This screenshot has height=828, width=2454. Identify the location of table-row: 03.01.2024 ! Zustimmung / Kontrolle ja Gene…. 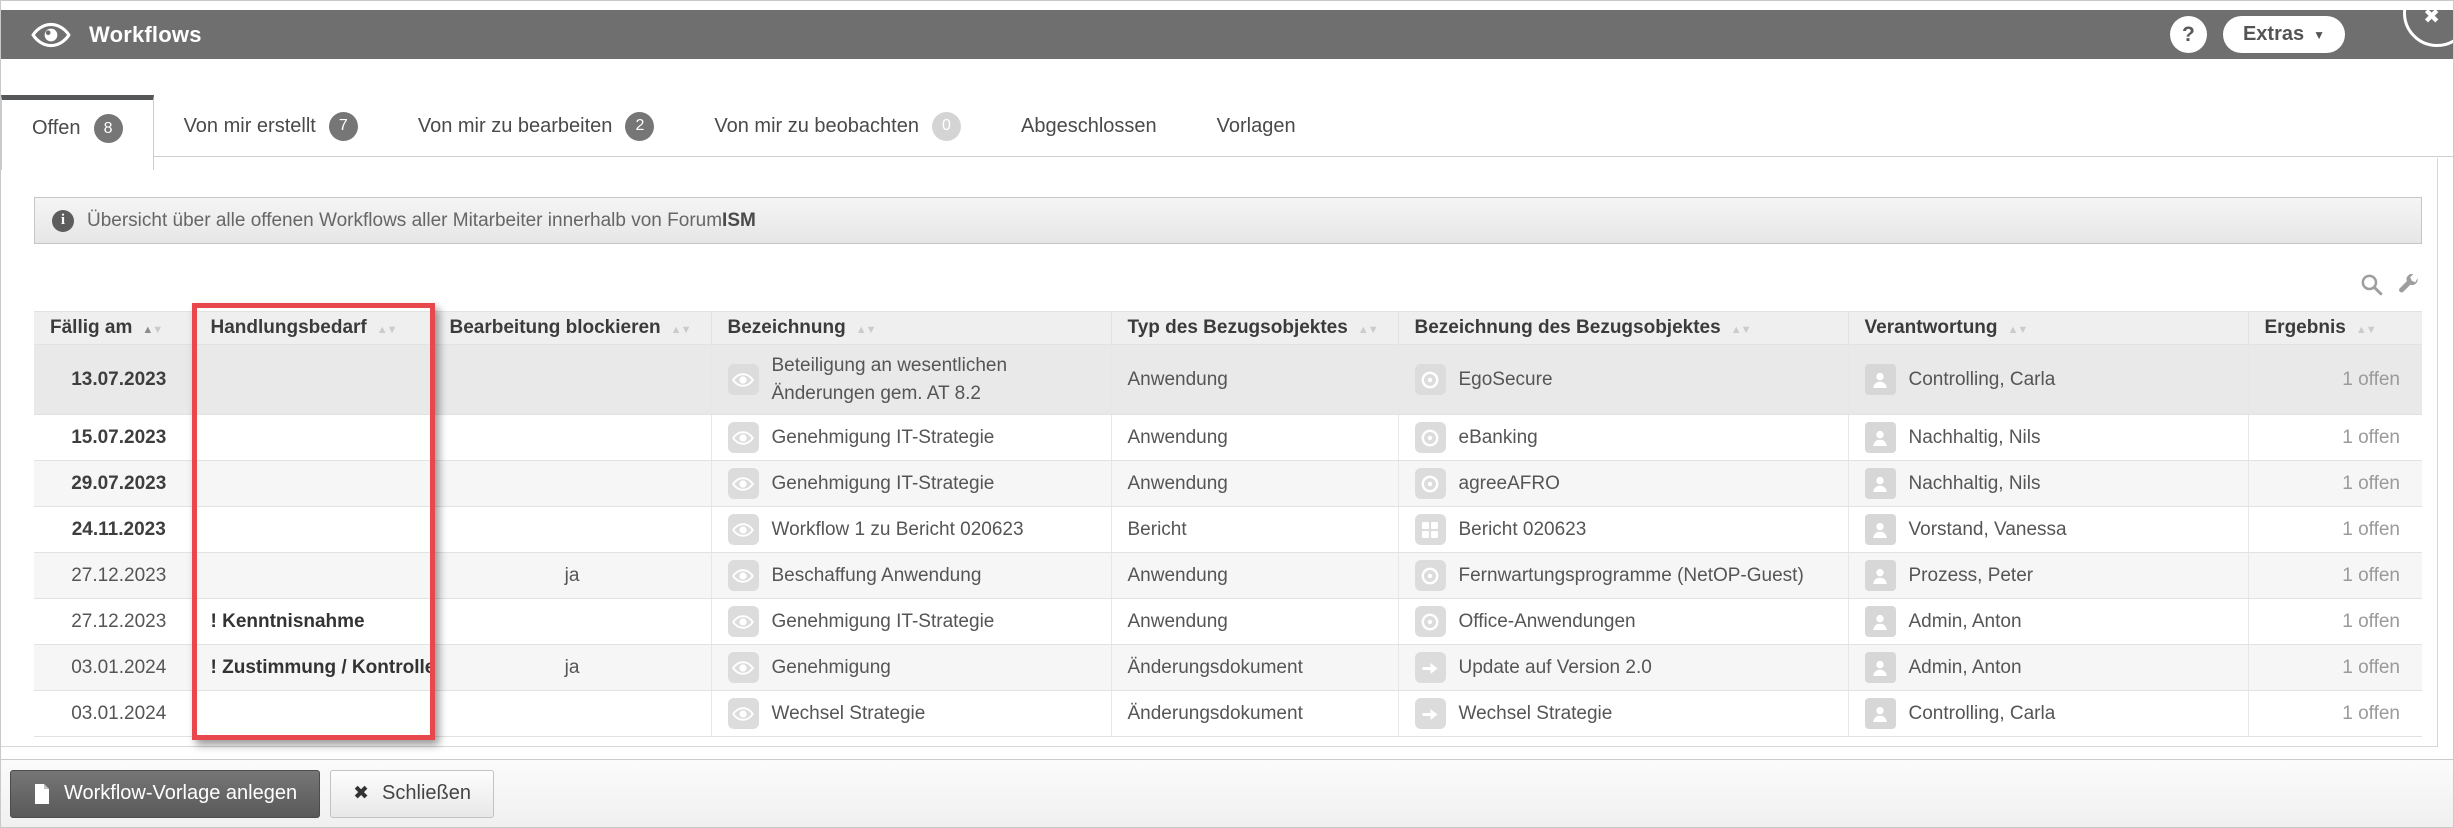
(1228, 667).